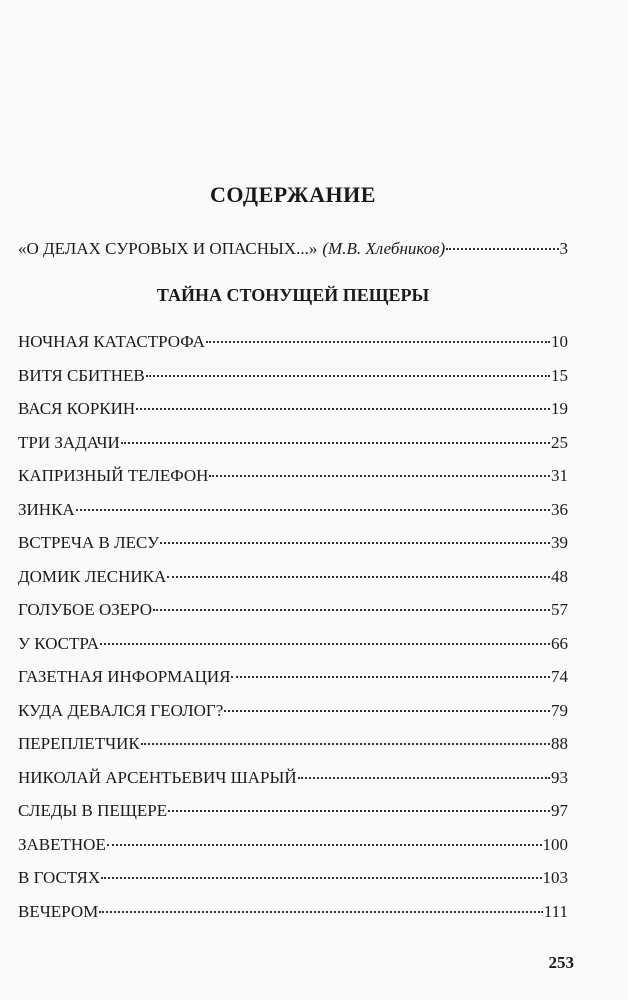 This screenshot has width=628, height=1000. What do you see at coordinates (559, 810) in the screenshot?
I see `entry-page: 97` at bounding box center [559, 810].